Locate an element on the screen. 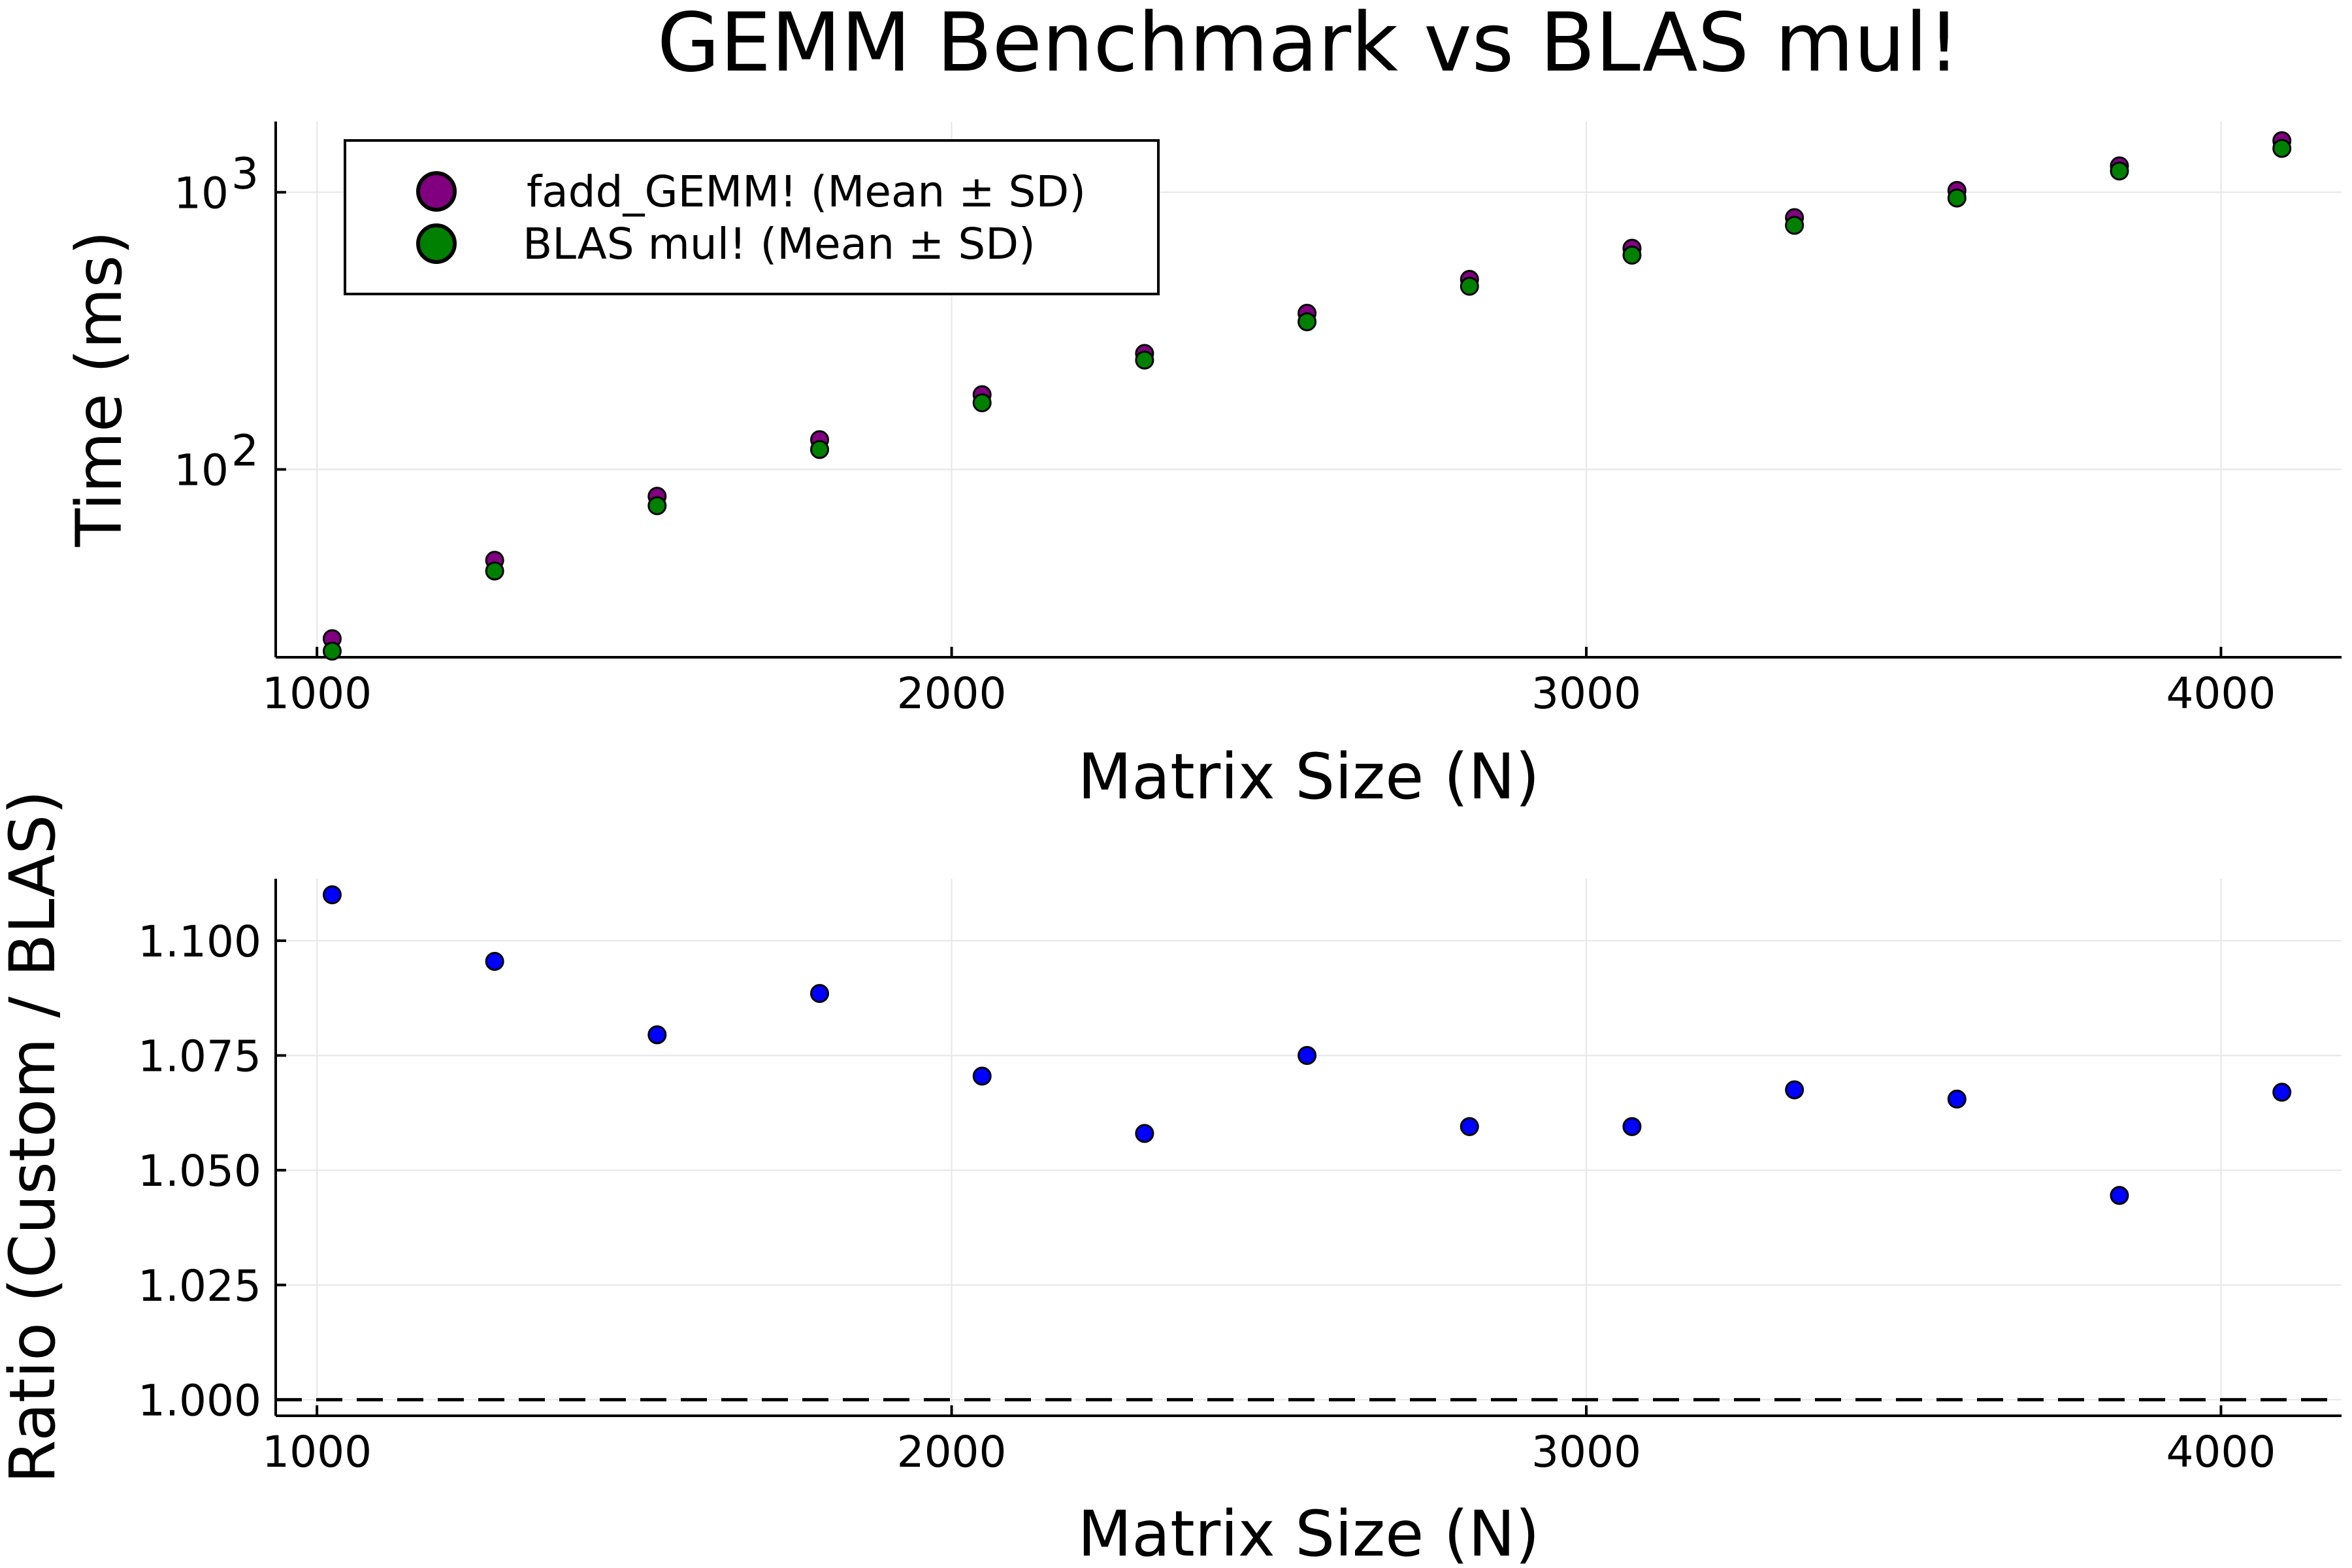  bottom-x-tick-label: 2000 is located at coordinates (952, 1452).